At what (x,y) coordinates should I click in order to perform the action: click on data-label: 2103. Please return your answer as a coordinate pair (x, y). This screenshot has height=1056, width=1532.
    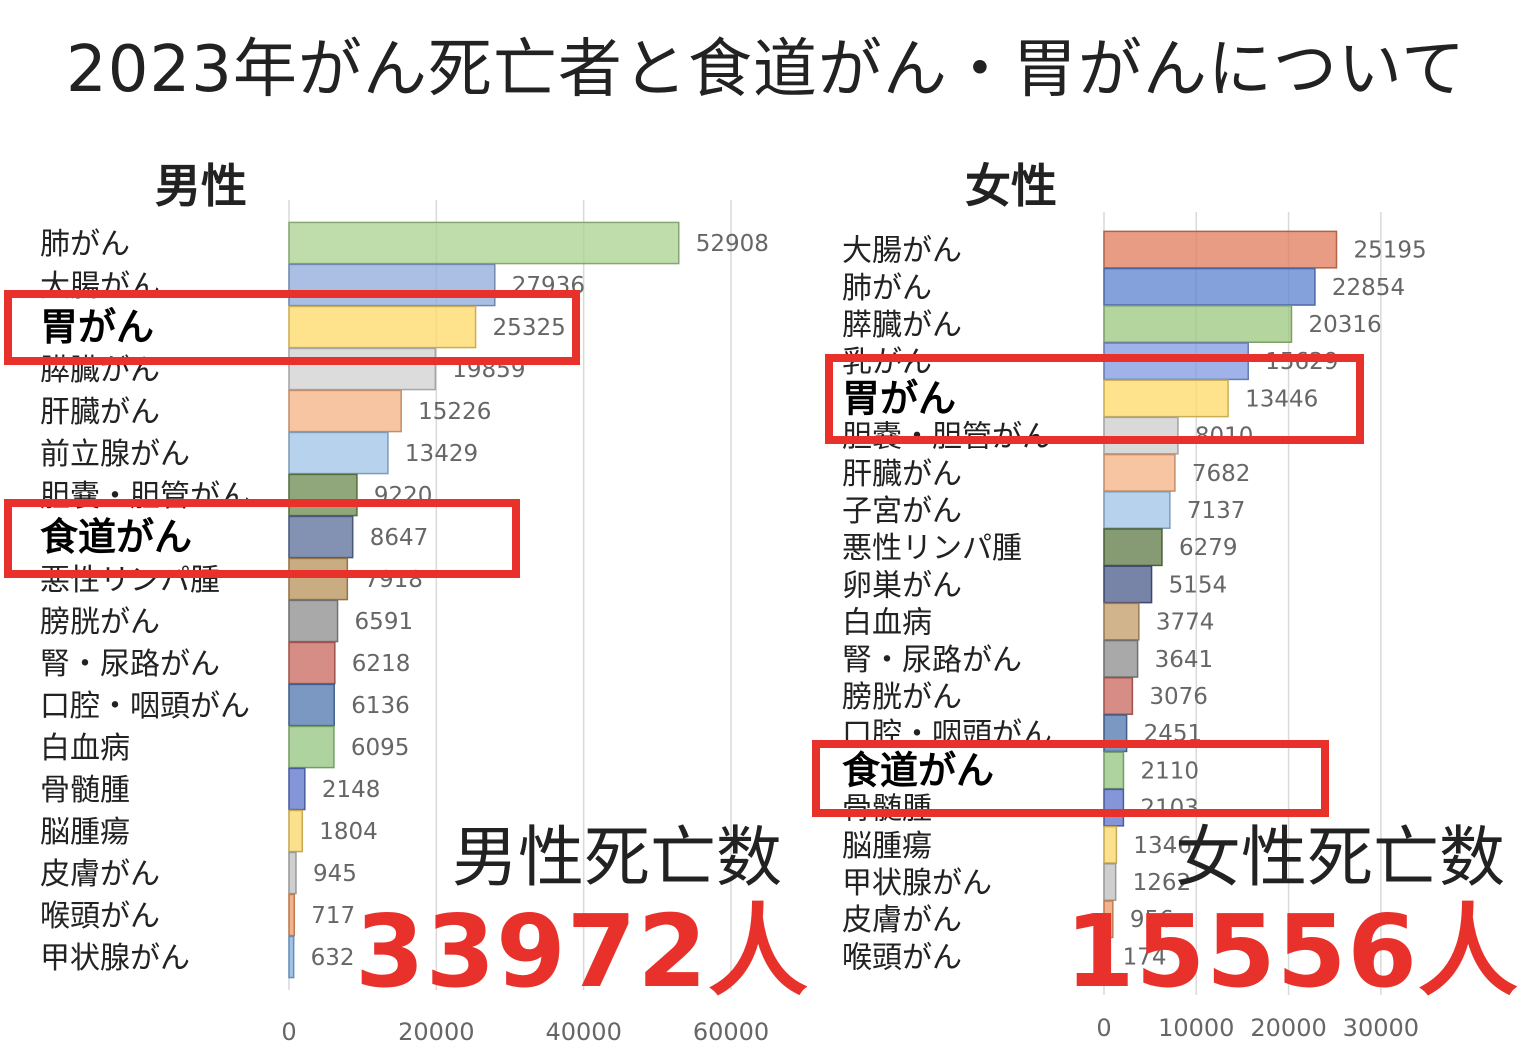
    Looking at the image, I should click on (1169, 809).